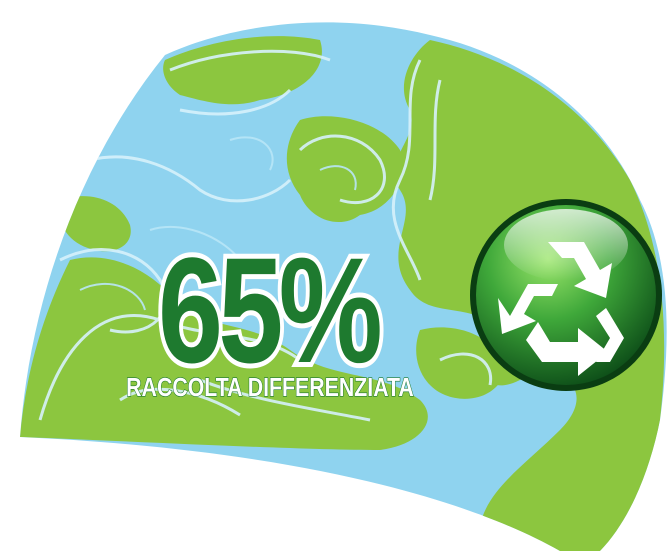 This screenshot has height=551, width=671. I want to click on recycle-icon, so click(561, 309).